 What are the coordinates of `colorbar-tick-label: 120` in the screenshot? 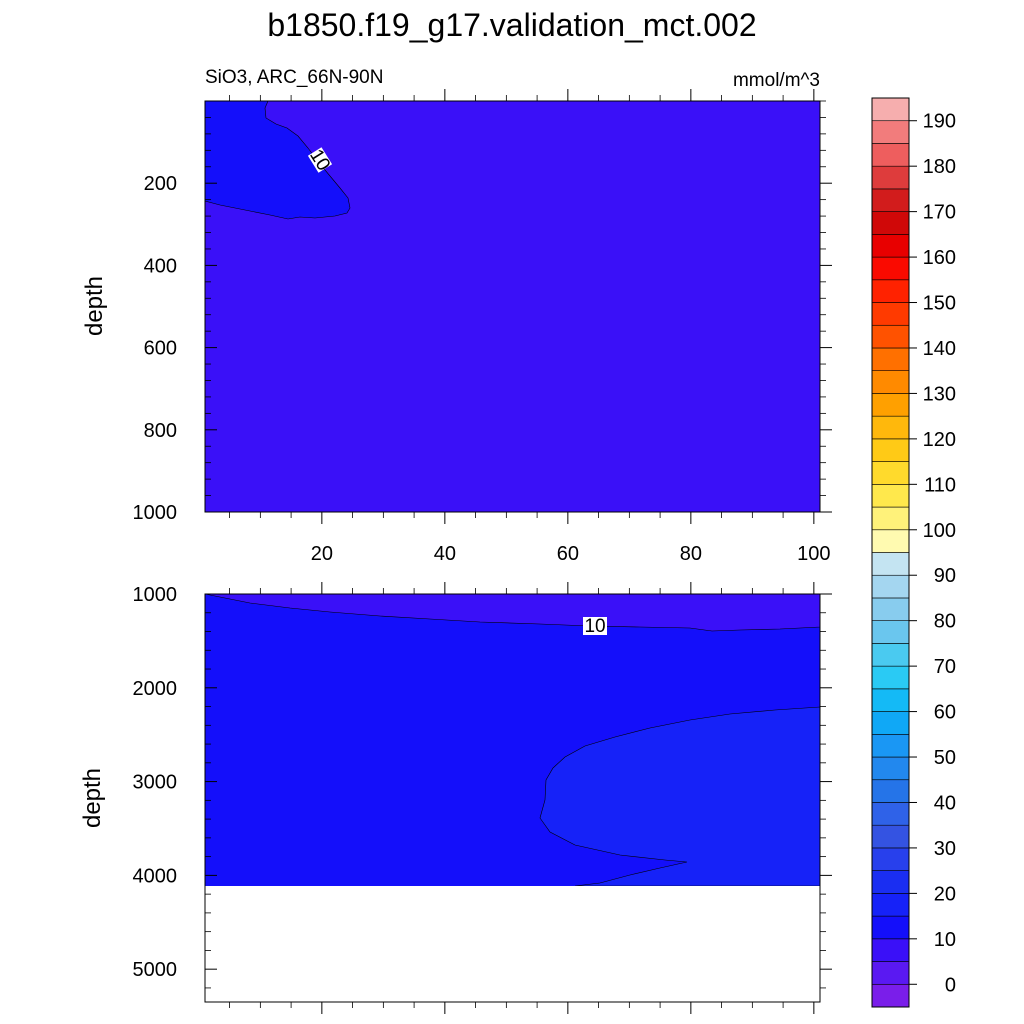 It's located at (939, 440).